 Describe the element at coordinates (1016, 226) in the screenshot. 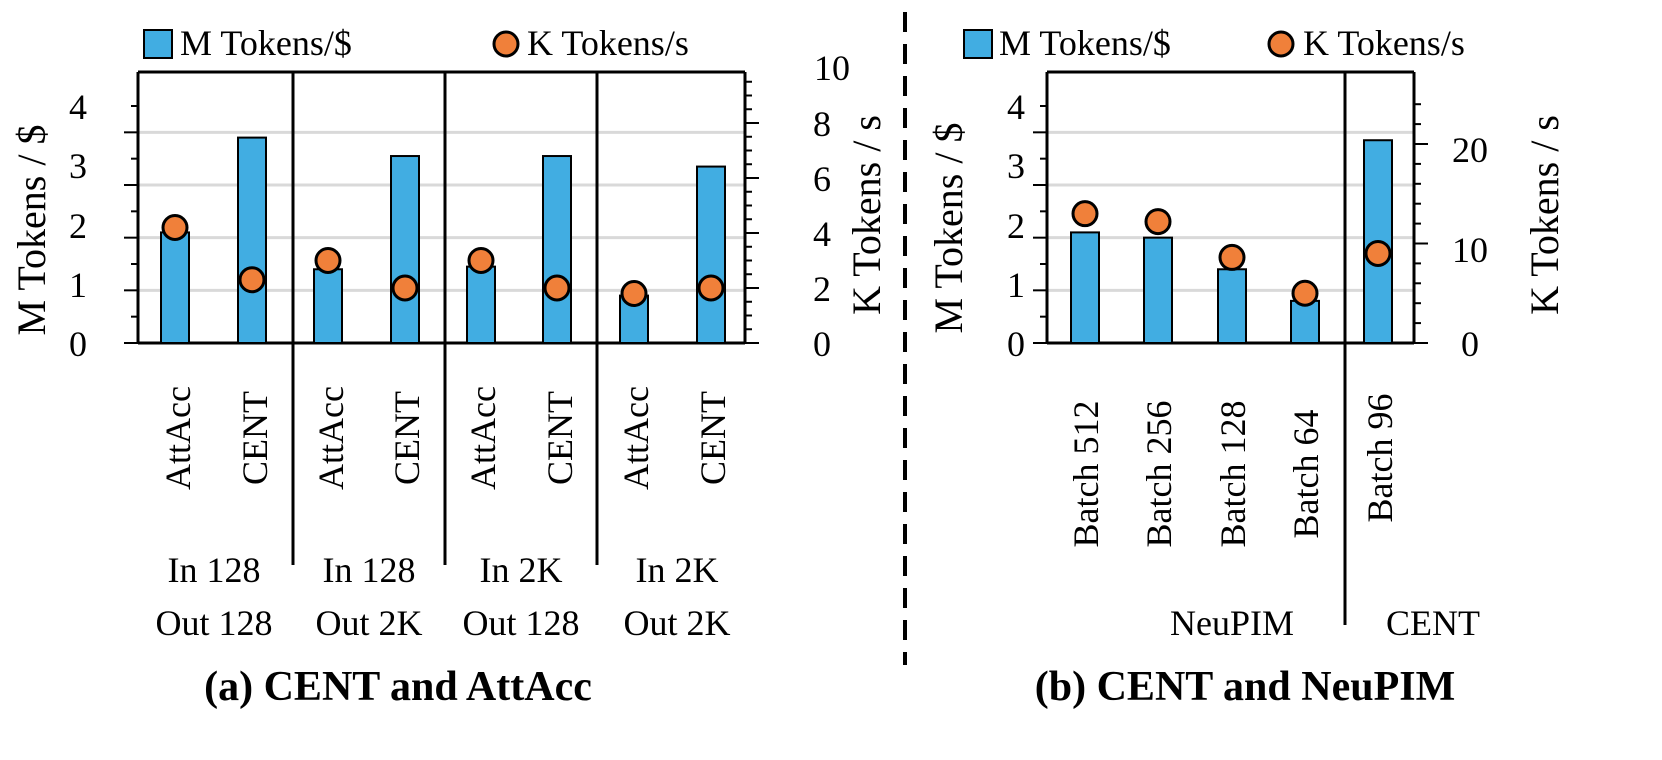

I see `y-tick-label-b: 2` at that location.